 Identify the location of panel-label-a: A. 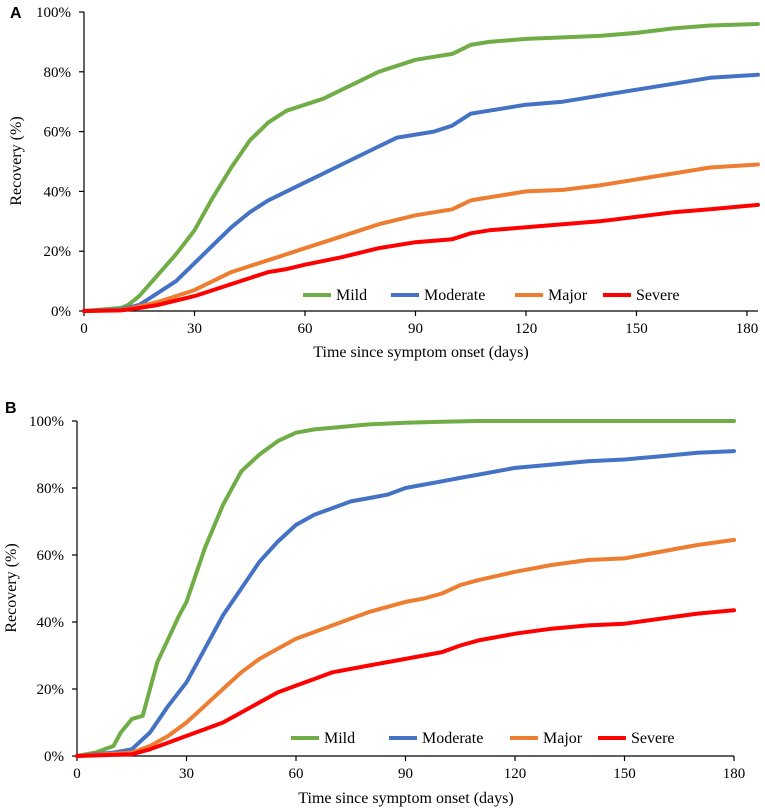
(16, 13).